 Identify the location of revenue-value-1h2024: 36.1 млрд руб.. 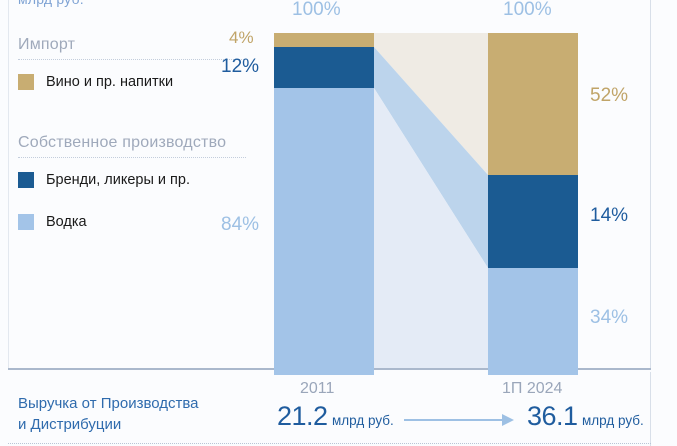
(585, 416).